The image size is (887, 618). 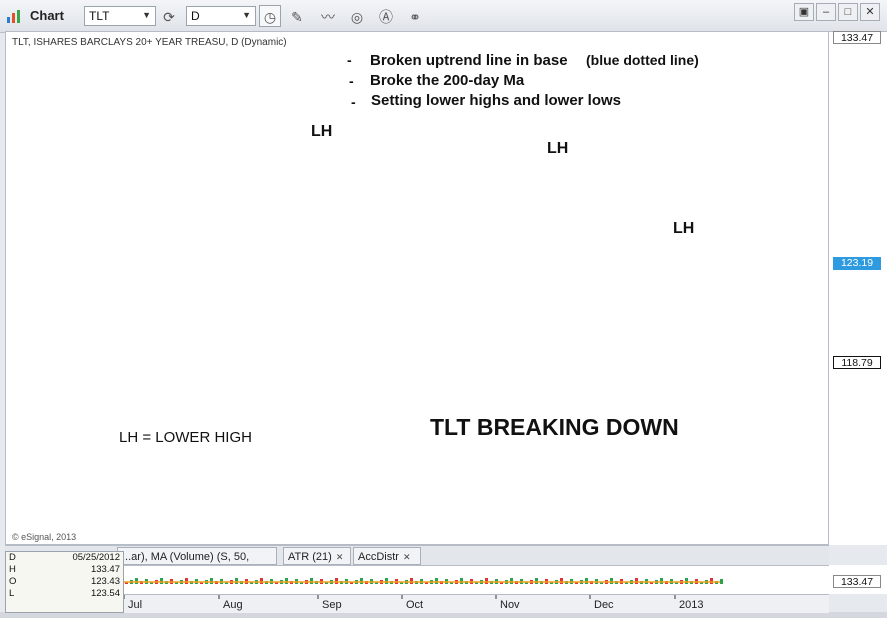 I want to click on pencil-icon: ✎, so click(x=297, y=17).